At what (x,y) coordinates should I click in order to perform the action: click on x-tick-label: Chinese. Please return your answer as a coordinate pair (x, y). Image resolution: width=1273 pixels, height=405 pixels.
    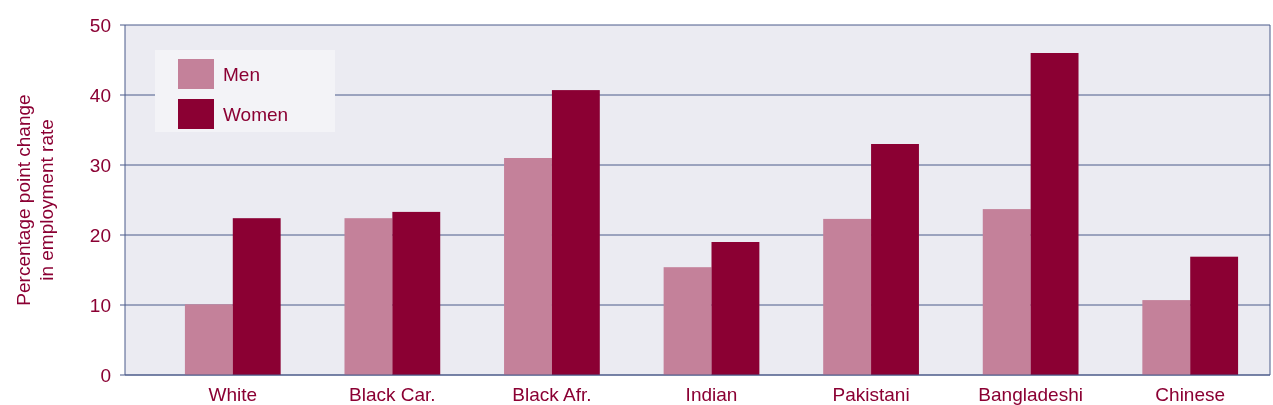
    Looking at the image, I should click on (1190, 394).